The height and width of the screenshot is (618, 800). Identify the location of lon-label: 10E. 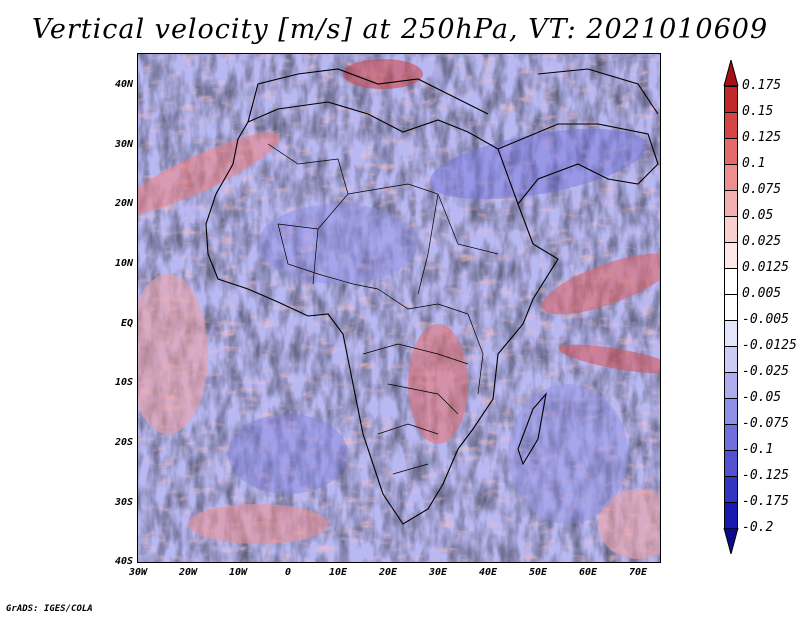
(338, 572).